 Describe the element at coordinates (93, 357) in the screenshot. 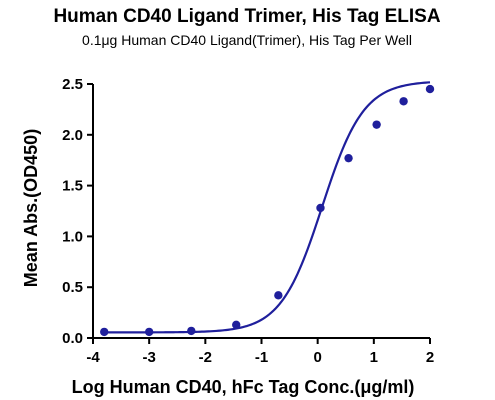

I see `x-tick-label: -4` at that location.